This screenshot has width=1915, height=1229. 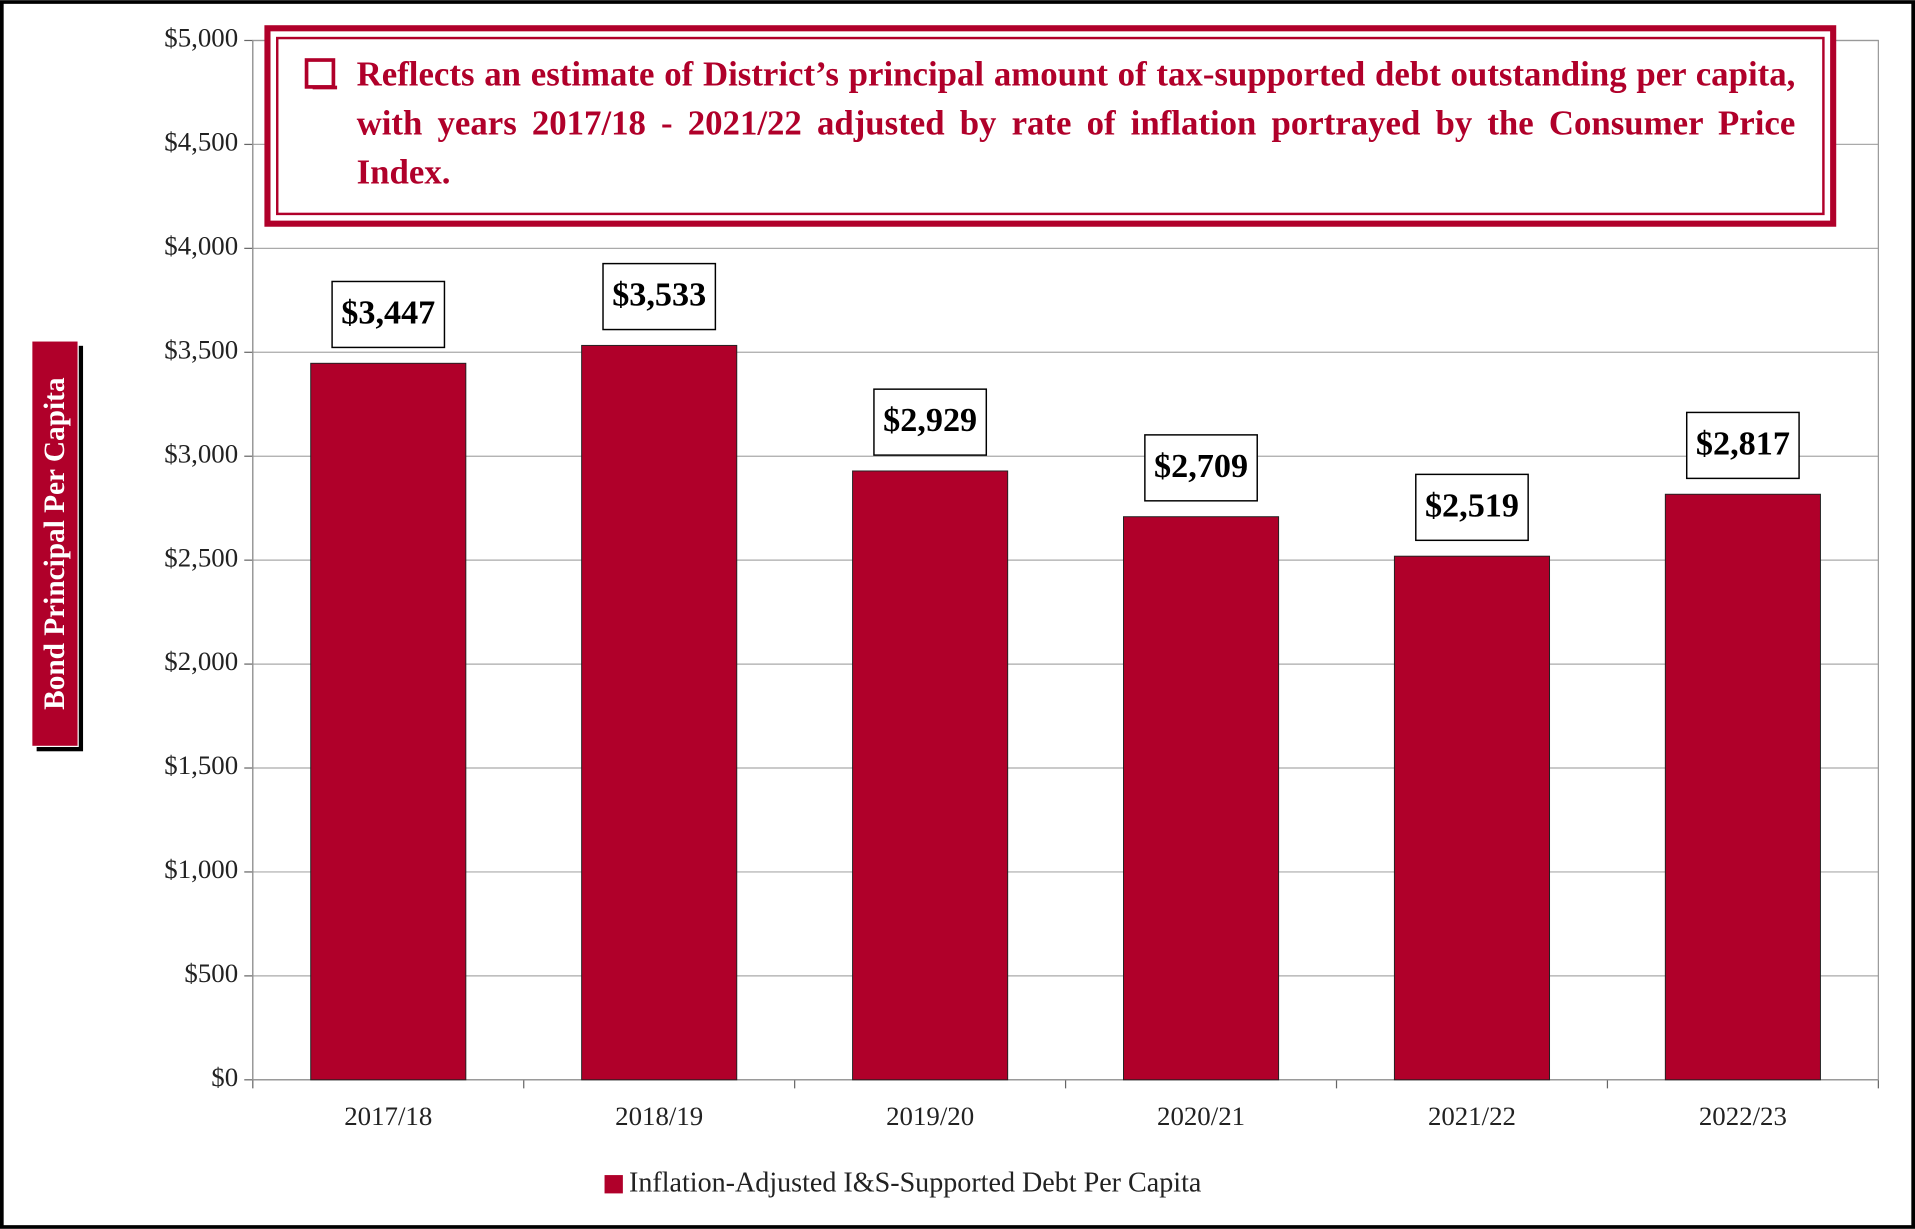 What do you see at coordinates (201, 349) in the screenshot?
I see `y-tick-label: $3,500` at bounding box center [201, 349].